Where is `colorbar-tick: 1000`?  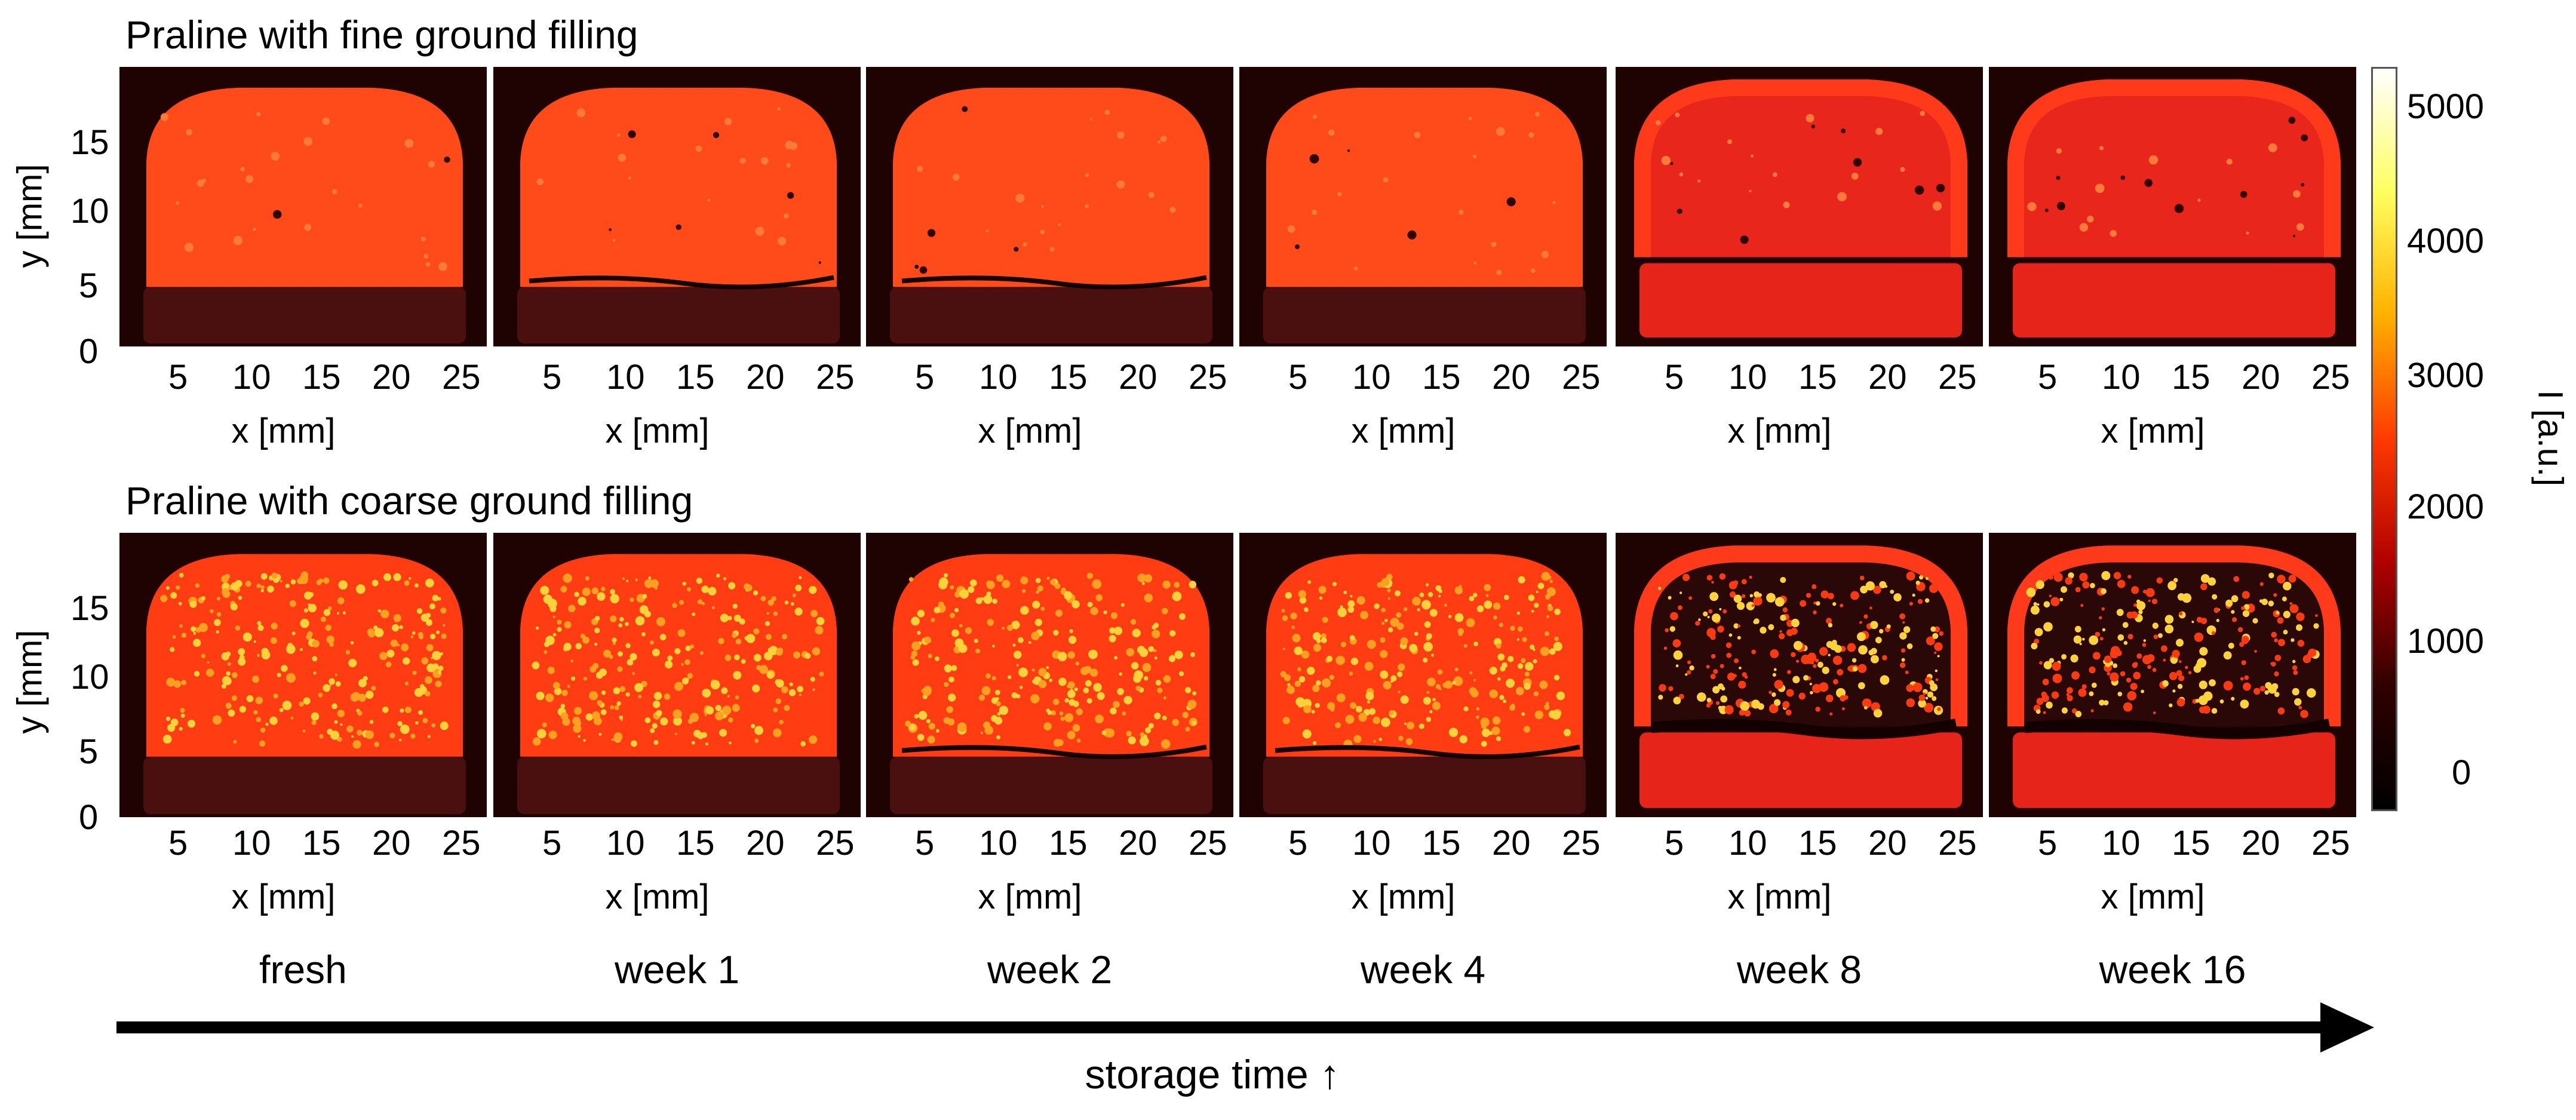 colorbar-tick: 1000 is located at coordinates (2446, 641).